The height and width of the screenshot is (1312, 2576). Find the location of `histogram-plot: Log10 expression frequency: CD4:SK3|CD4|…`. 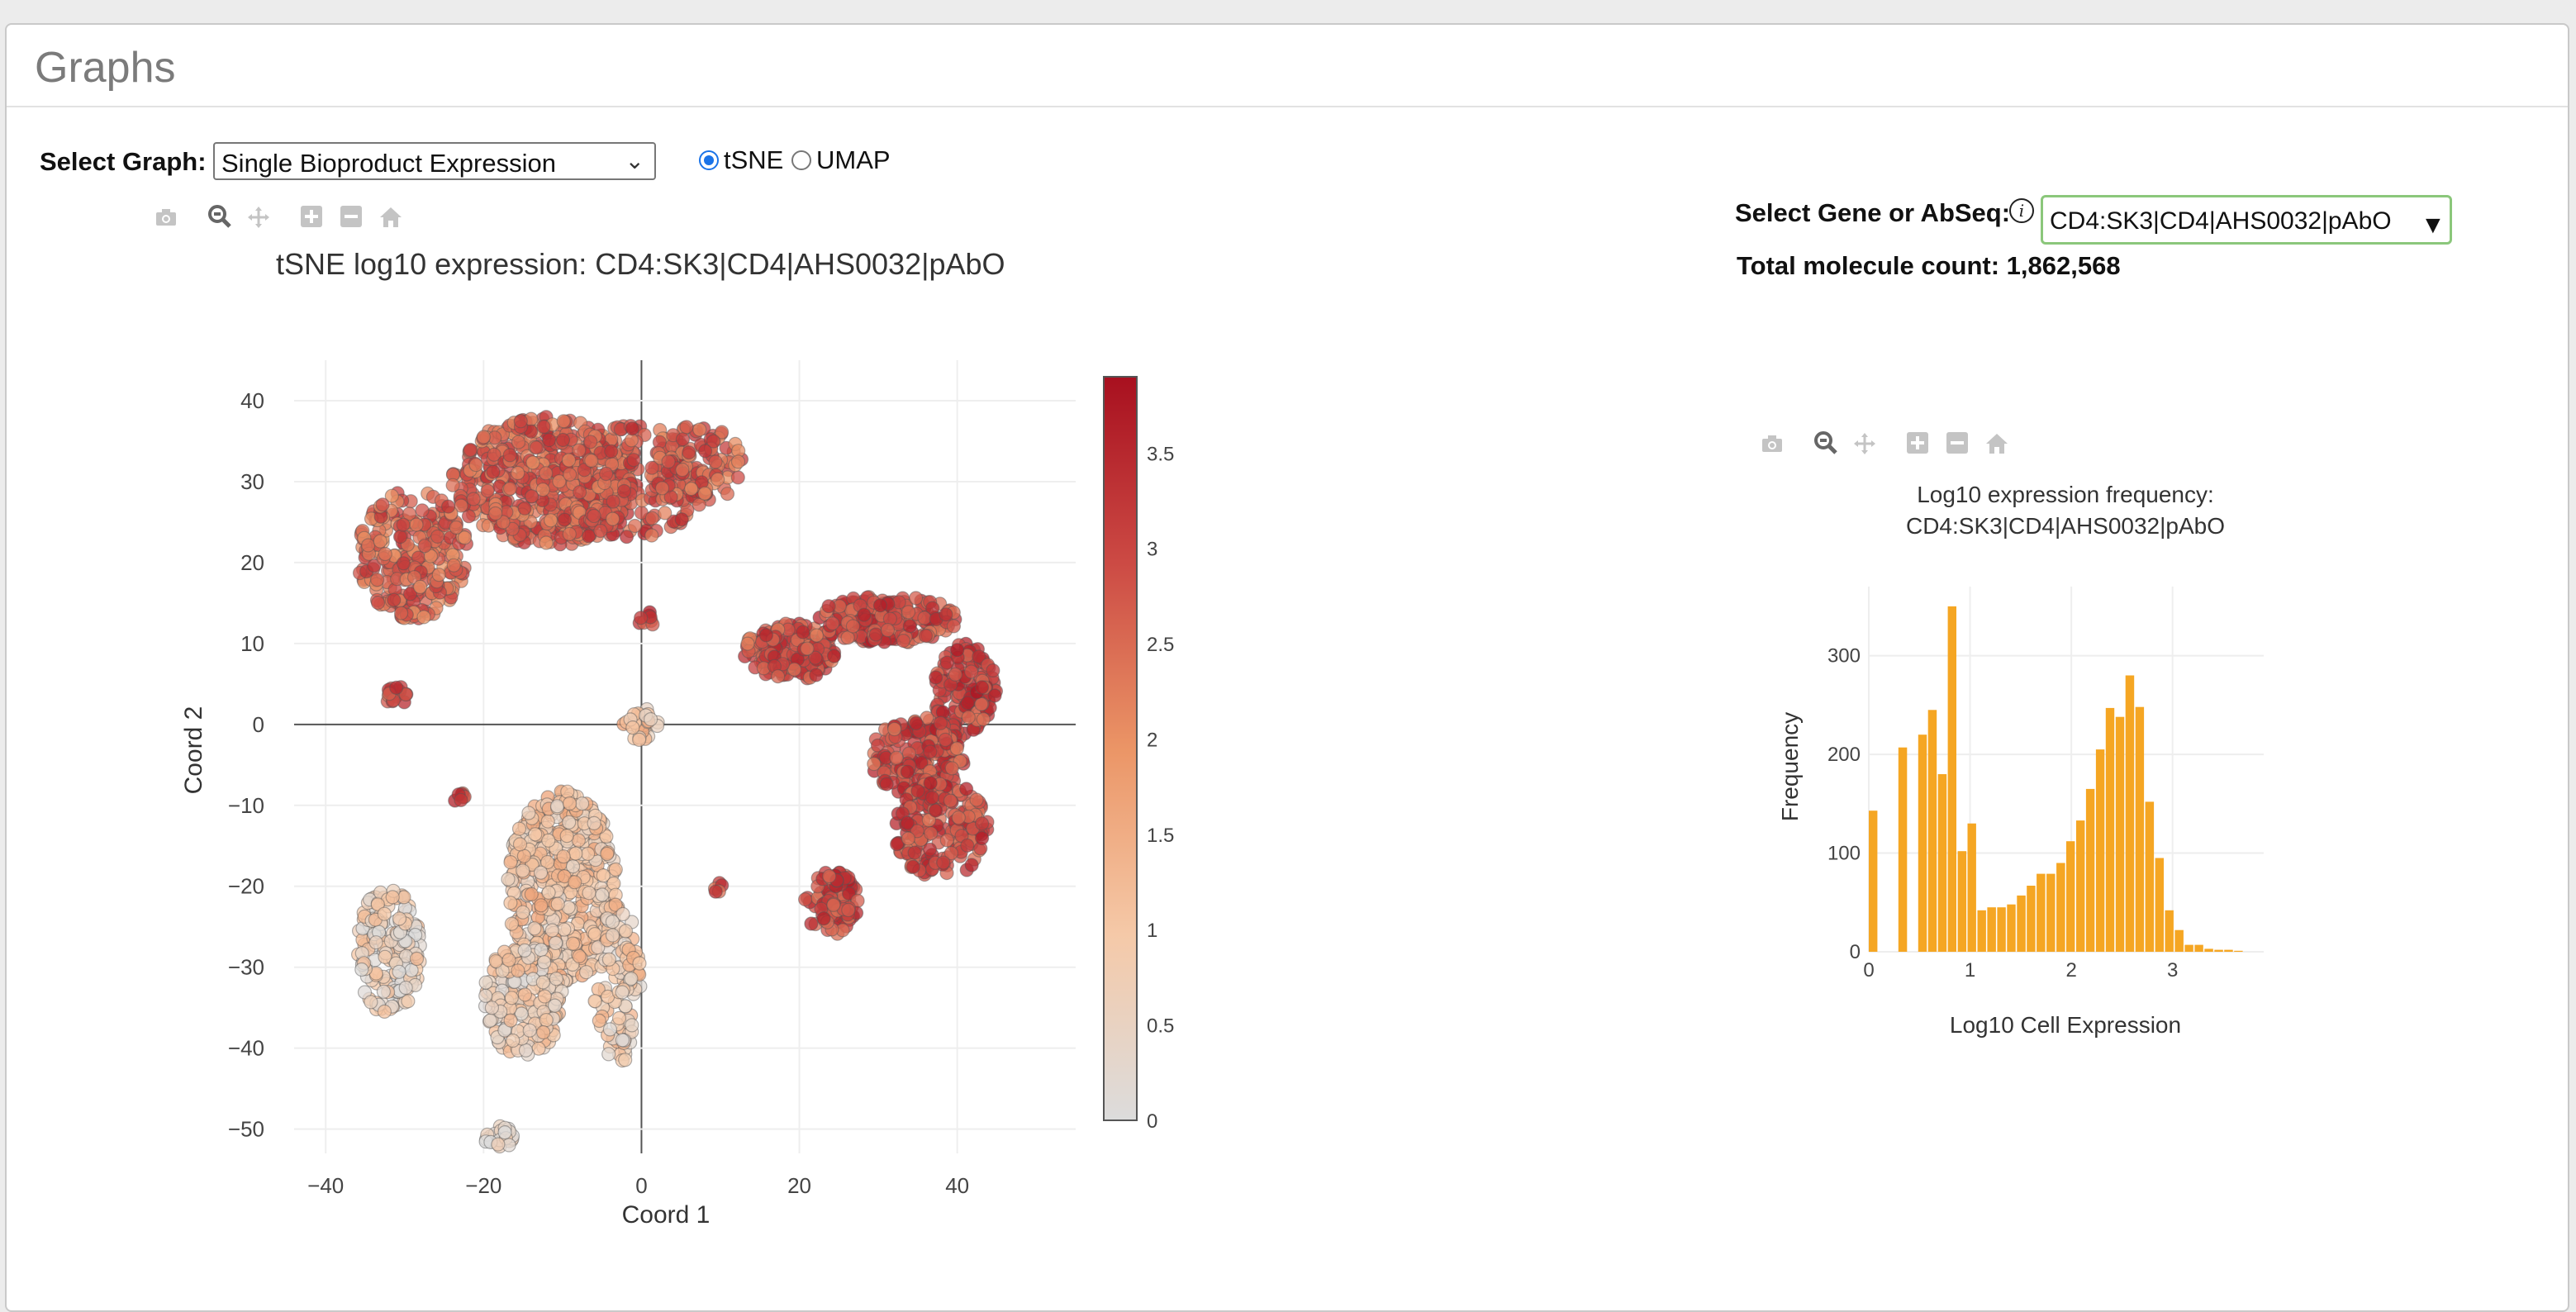

histogram-plot: Log10 expression frequency: CD4:SK3|CD4|… is located at coordinates (2021, 760).